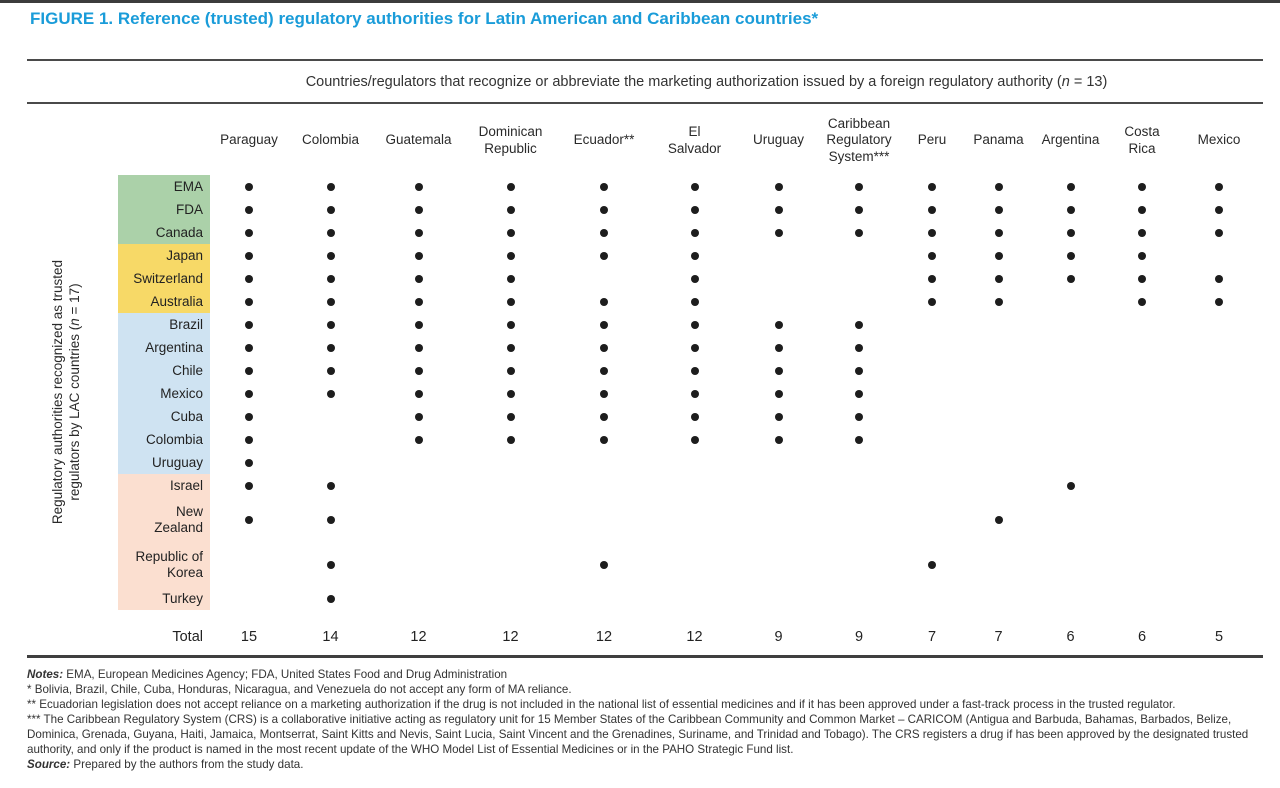 Image resolution: width=1280 pixels, height=788 pixels. I want to click on column-header: Dominican Republic, so click(510, 140).